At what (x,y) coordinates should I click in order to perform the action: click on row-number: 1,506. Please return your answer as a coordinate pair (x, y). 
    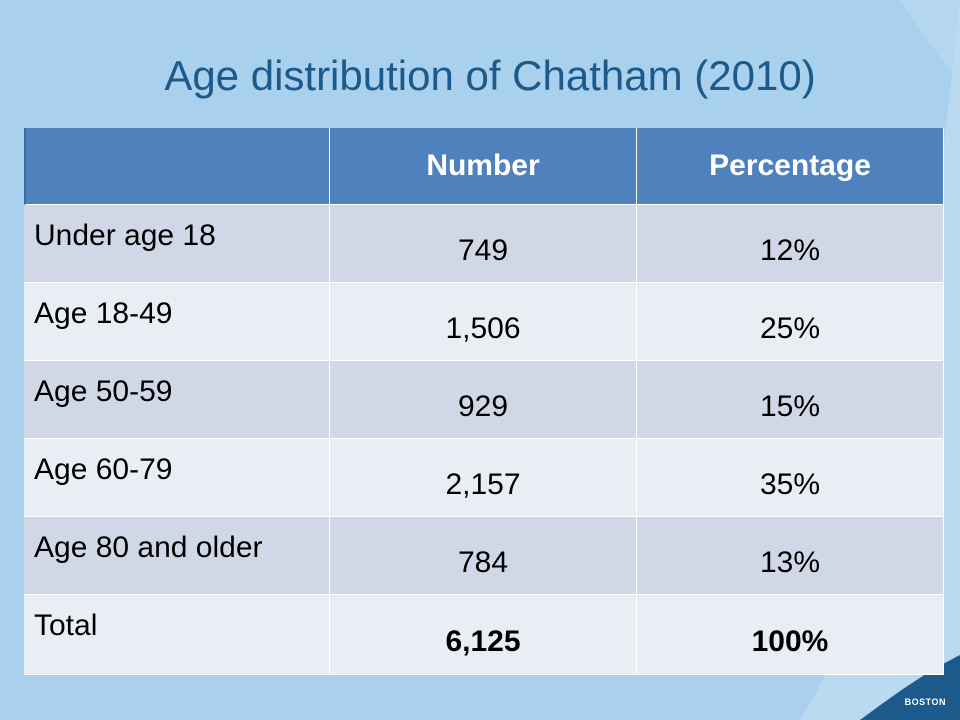
    Looking at the image, I should click on (483, 322).